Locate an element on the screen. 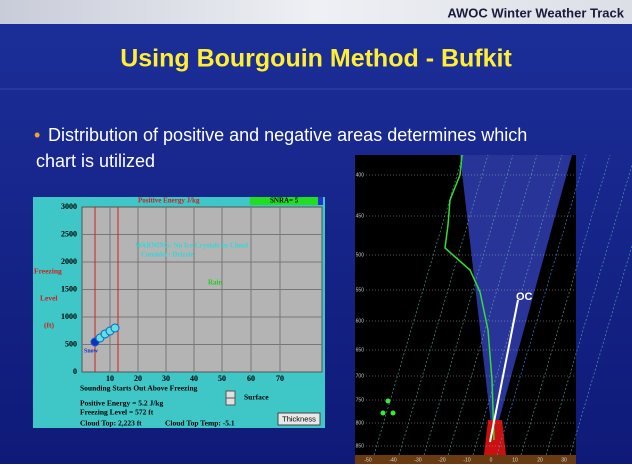  bullet-line: chart is utilized is located at coordinates (95, 161).